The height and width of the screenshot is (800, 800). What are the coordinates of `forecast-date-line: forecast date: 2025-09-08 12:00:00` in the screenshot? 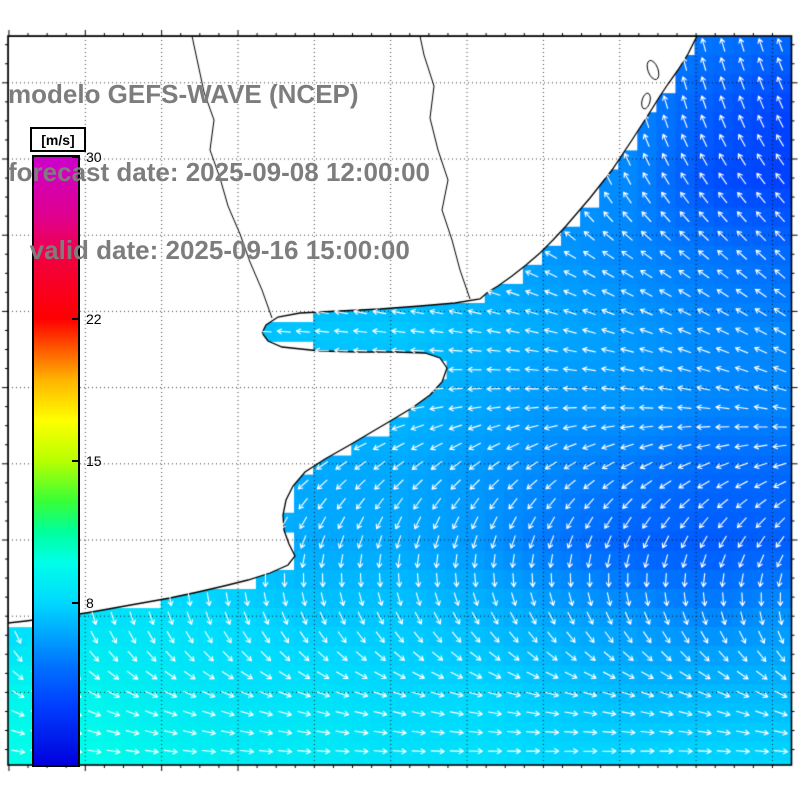 It's located at (219, 172).